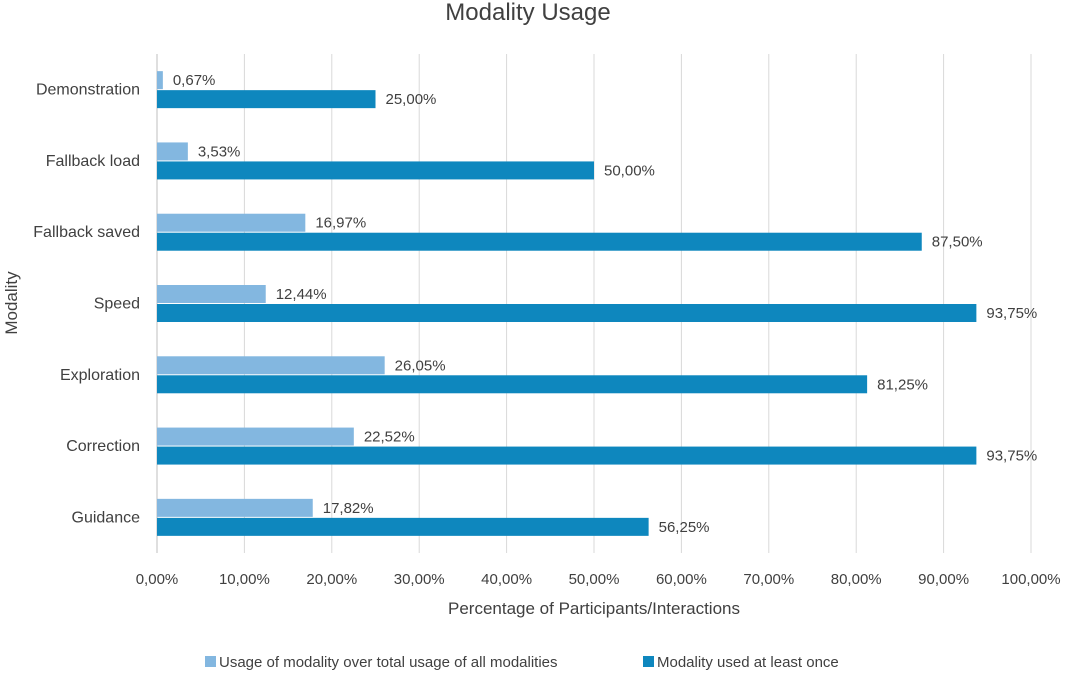 This screenshot has height=674, width=1065. Describe the element at coordinates (86, 232) in the screenshot. I see `category-label-fallback-saved: Fallback saved` at that location.